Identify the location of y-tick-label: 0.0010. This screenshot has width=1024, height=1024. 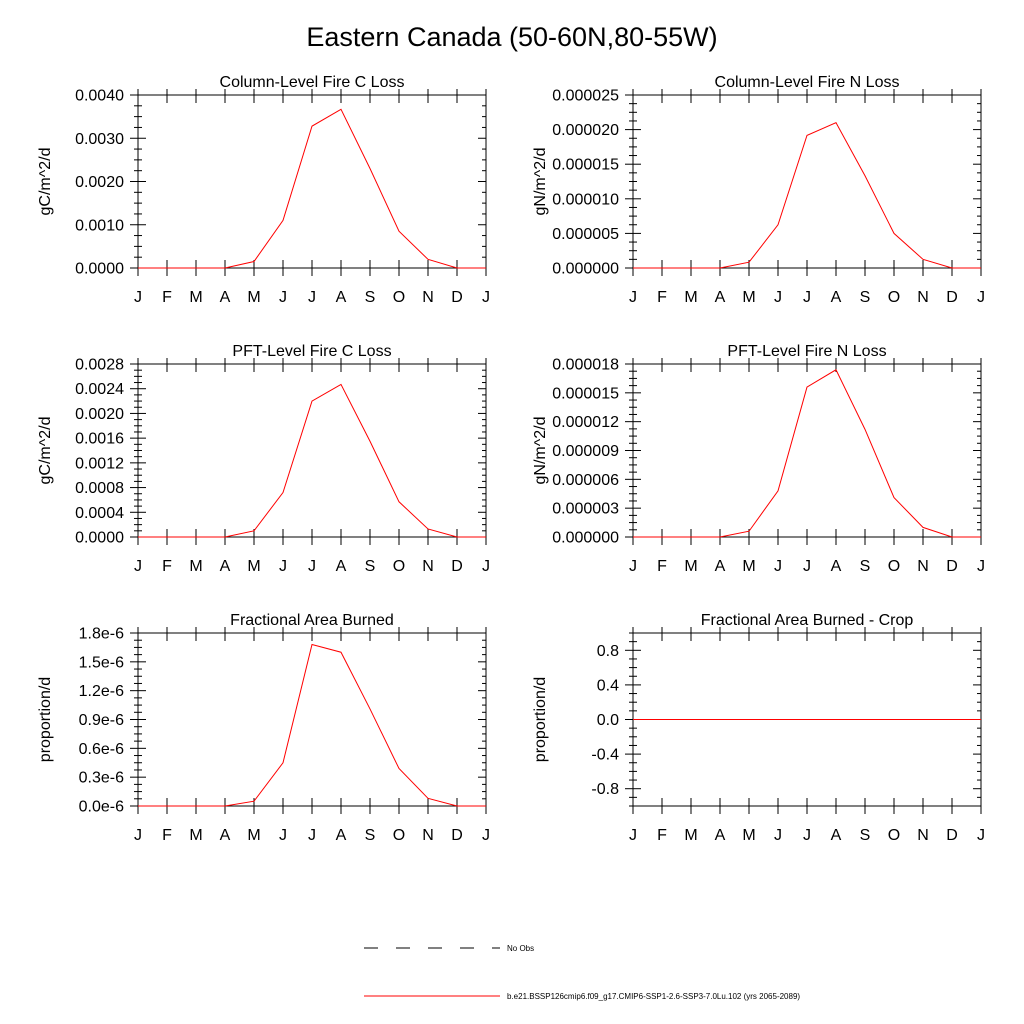
(99, 225).